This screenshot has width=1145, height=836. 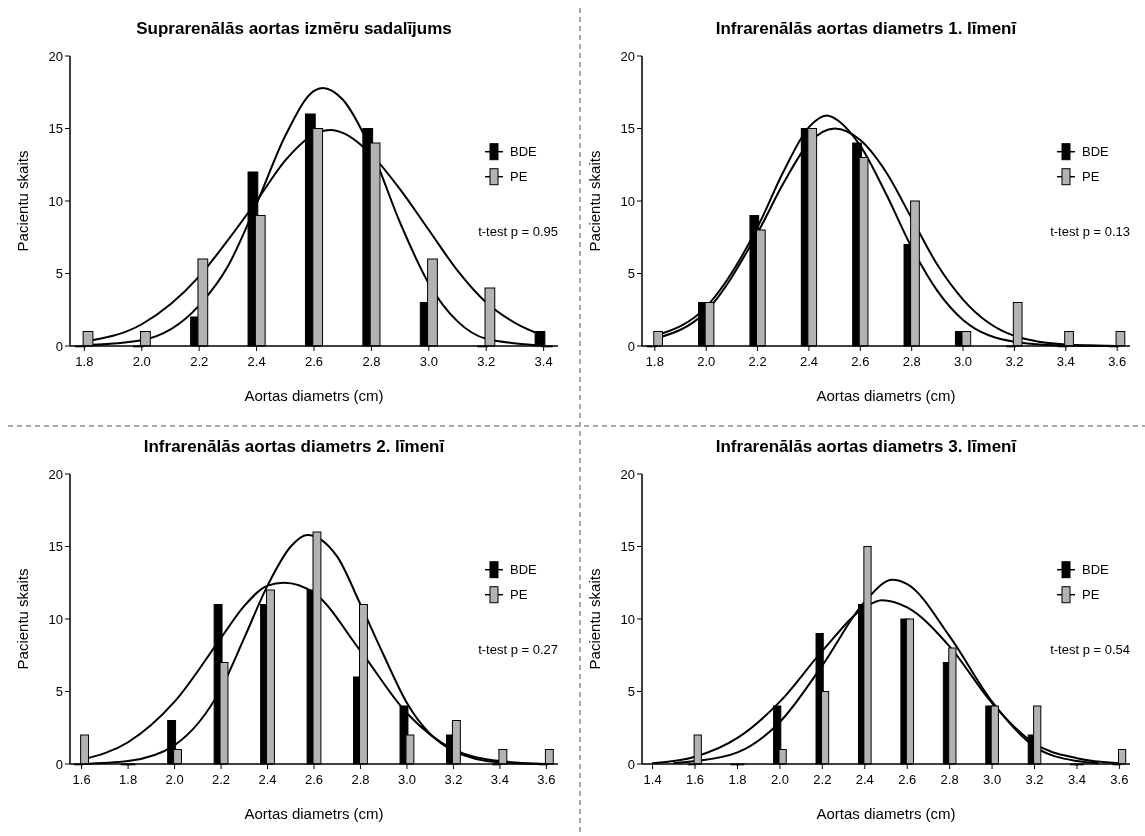 What do you see at coordinates (1090, 649) in the screenshot?
I see `annotation: t-test p = 0.54` at bounding box center [1090, 649].